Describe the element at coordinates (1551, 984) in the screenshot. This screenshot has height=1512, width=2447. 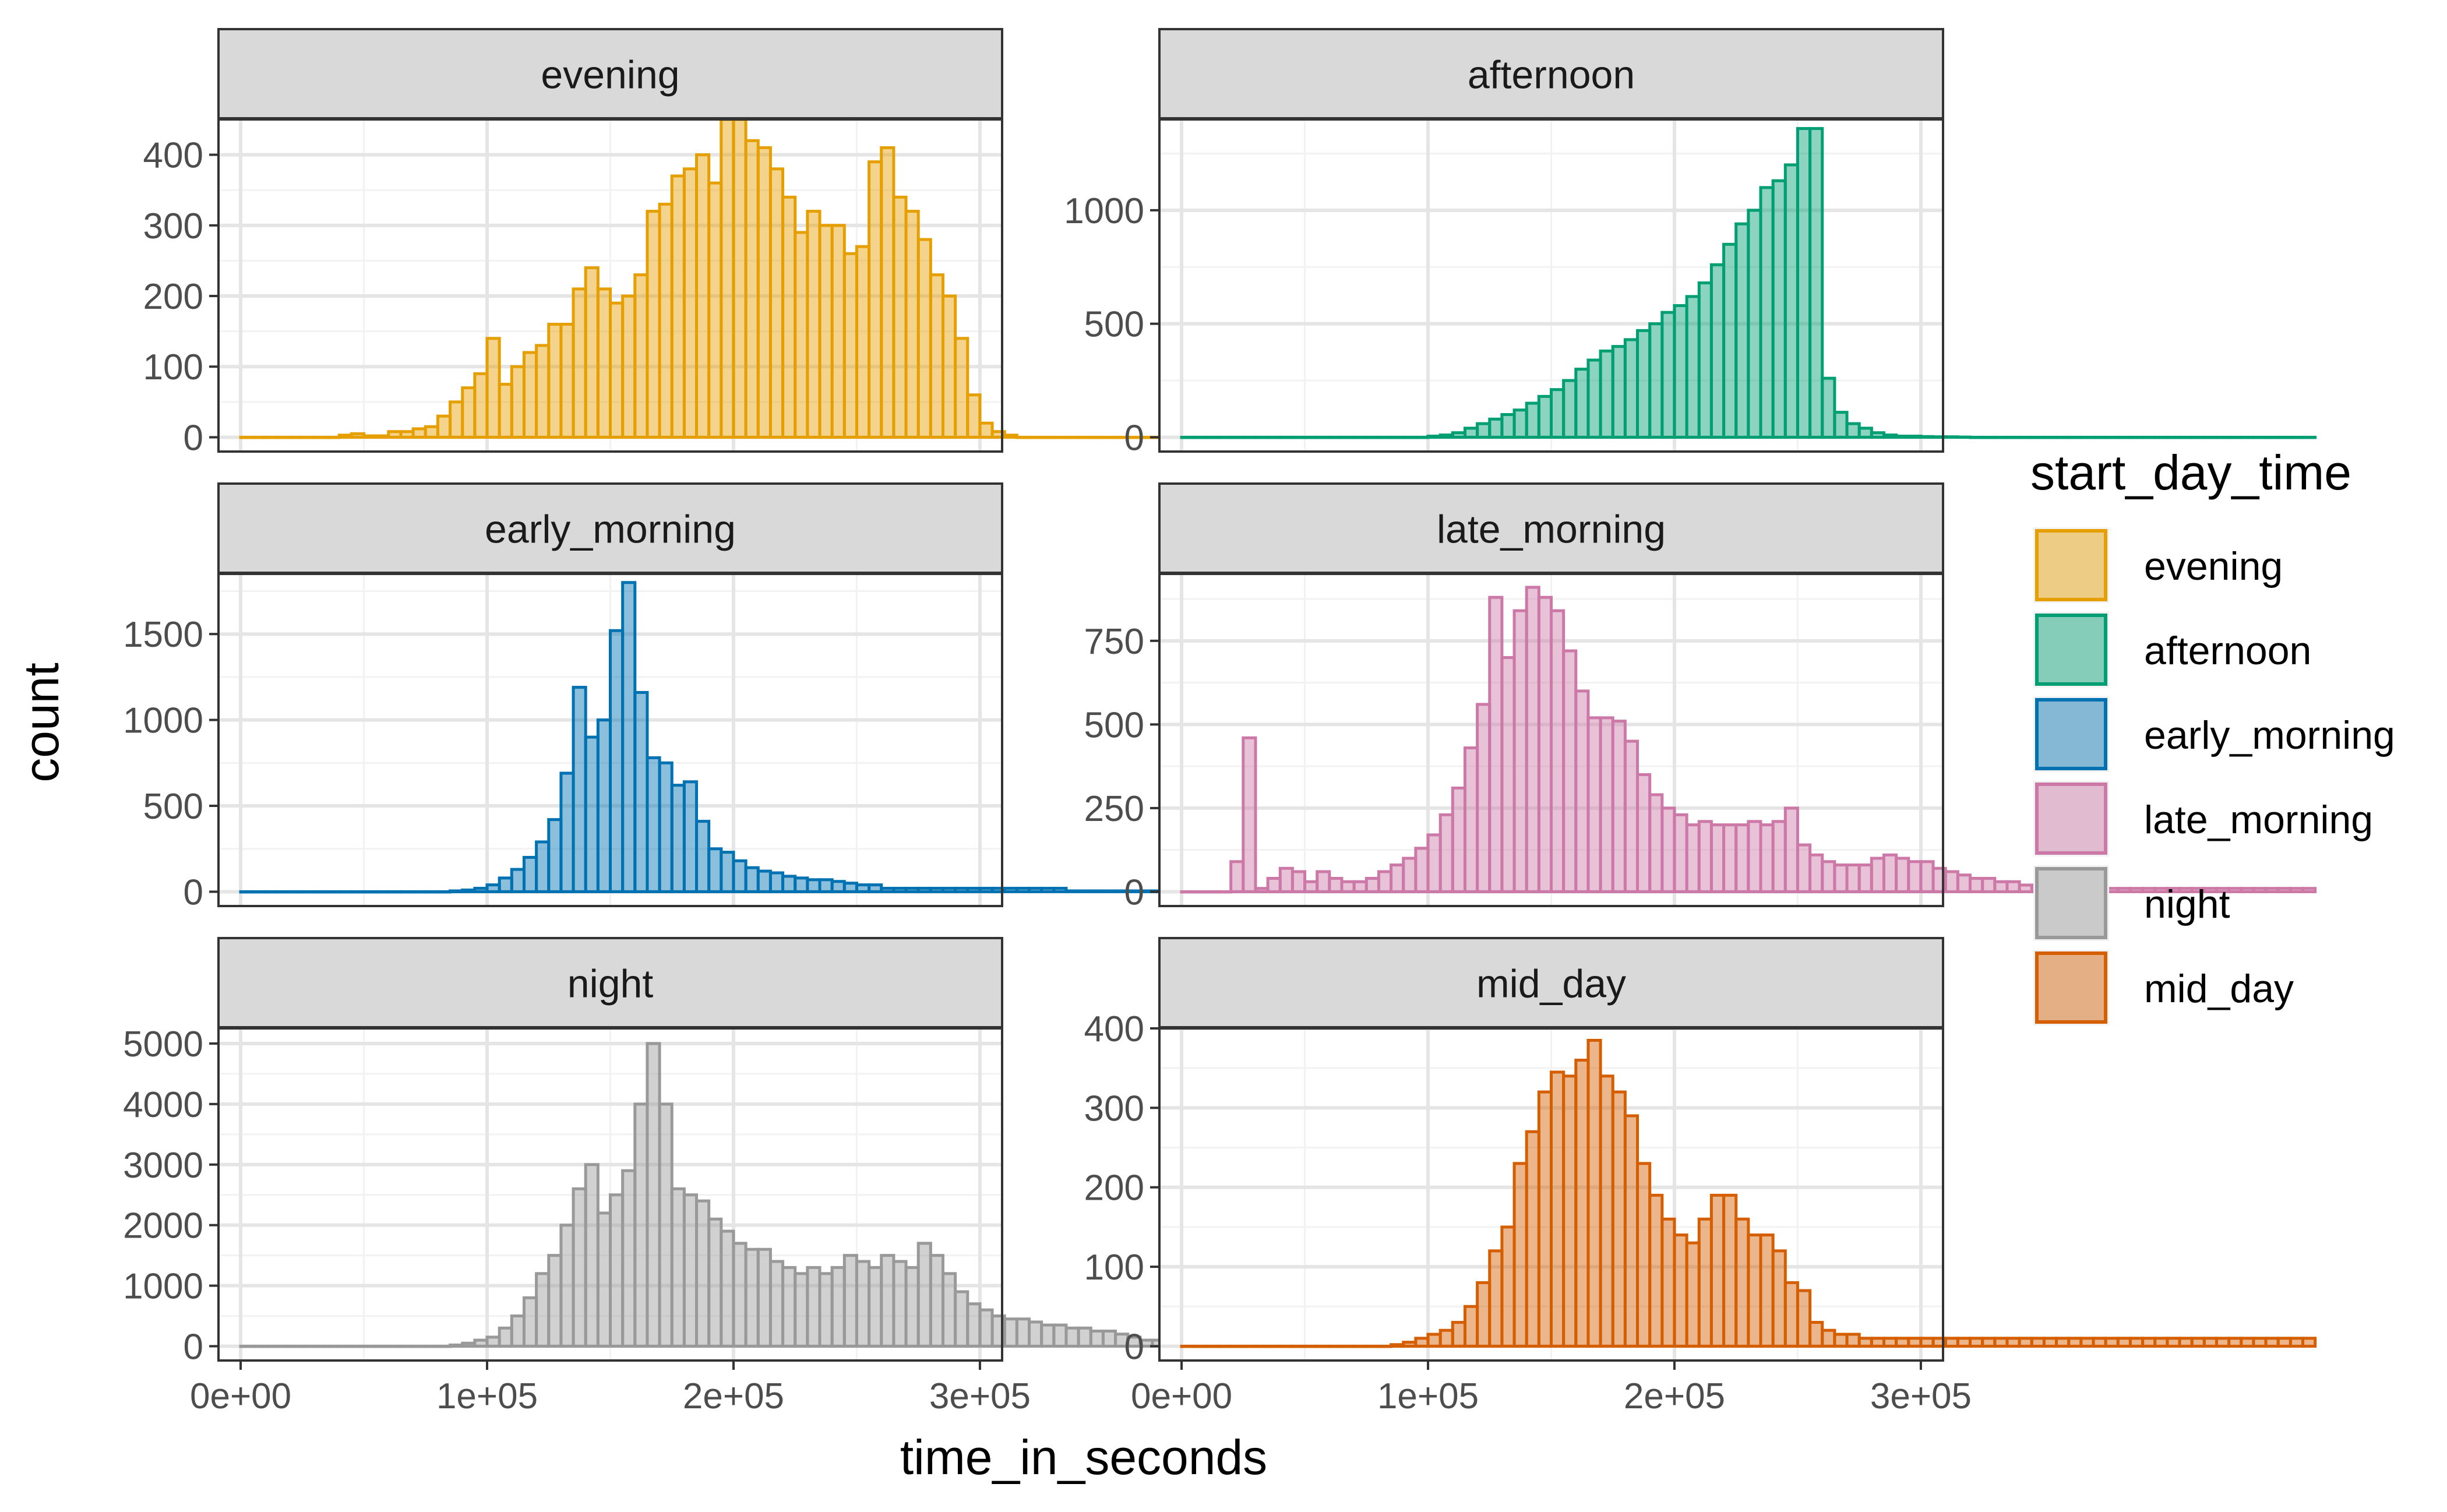
I see `facet-strip-label: mid_day` at that location.